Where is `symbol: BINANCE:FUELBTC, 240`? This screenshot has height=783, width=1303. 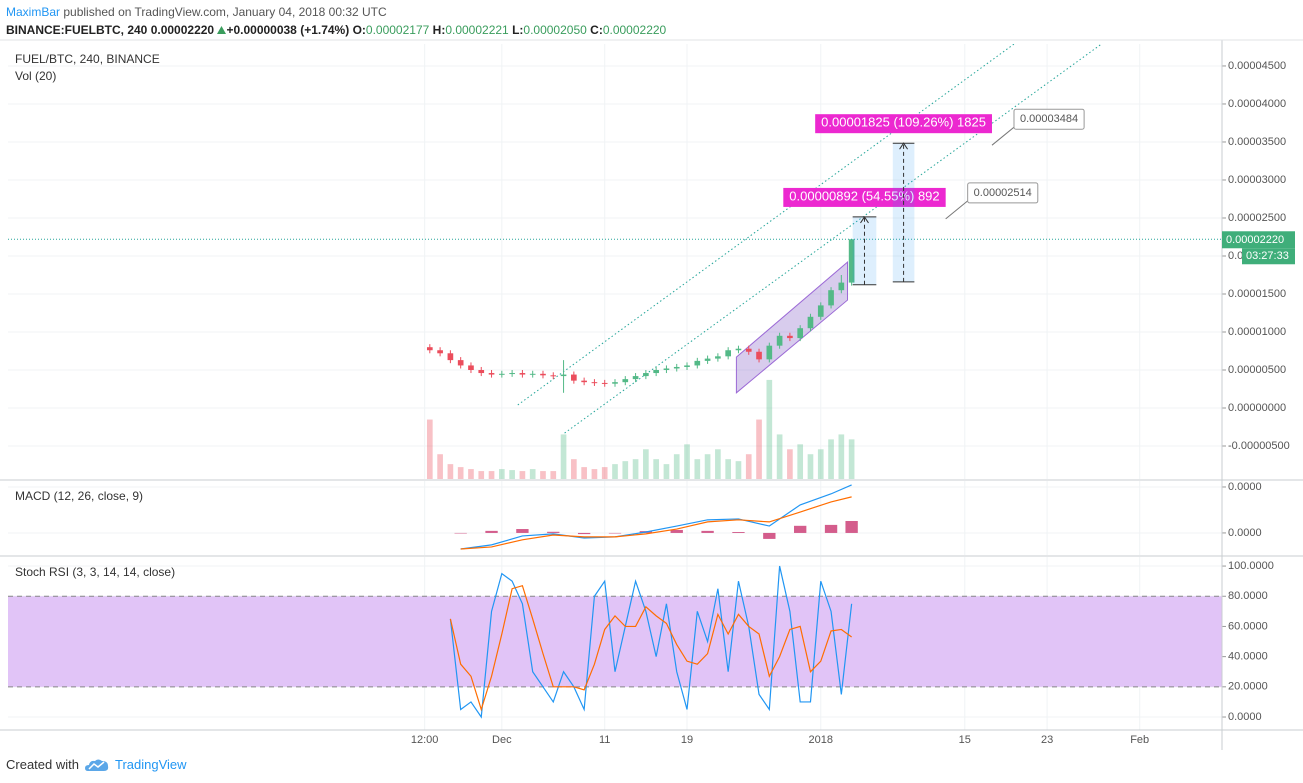
symbol: BINANCE:FUELBTC, 240 is located at coordinates (77, 30).